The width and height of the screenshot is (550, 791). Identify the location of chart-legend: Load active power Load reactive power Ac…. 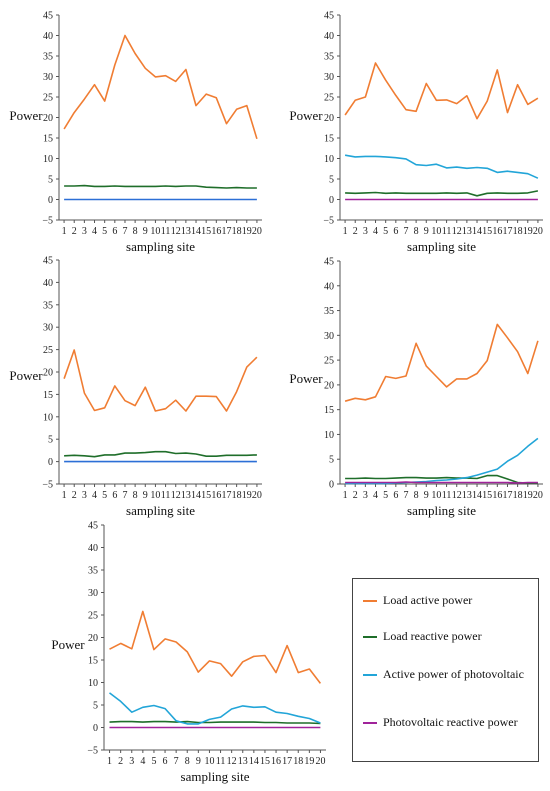
(445, 670).